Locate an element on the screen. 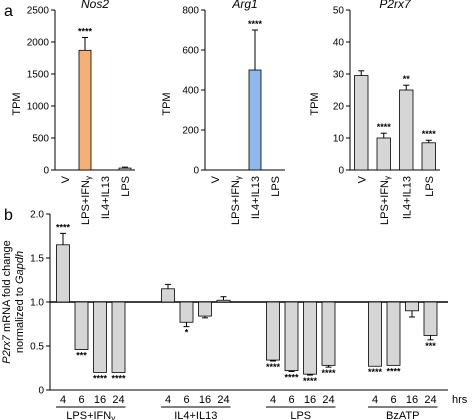 This screenshot has width=472, height=420. y-tick-label: 600 is located at coordinates (190, 51).